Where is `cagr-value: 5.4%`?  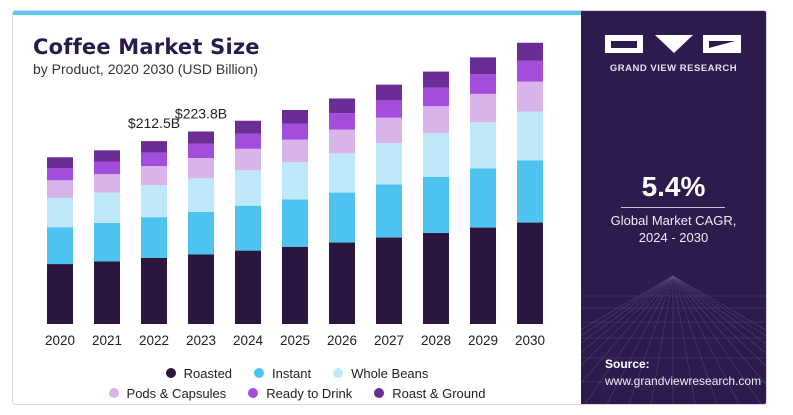 cagr-value: 5.4% is located at coordinates (673, 186).